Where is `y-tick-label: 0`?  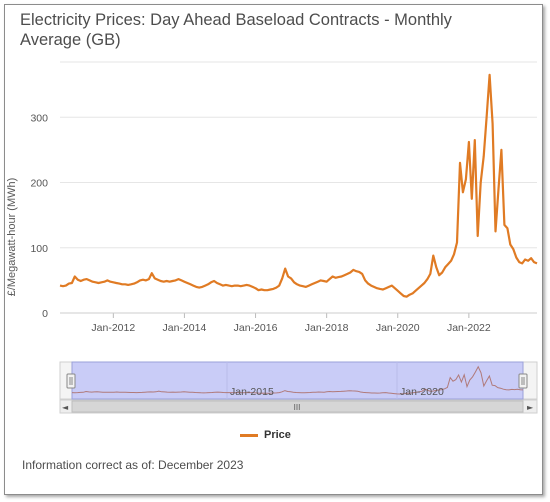 y-tick-label: 0 is located at coordinates (45, 314).